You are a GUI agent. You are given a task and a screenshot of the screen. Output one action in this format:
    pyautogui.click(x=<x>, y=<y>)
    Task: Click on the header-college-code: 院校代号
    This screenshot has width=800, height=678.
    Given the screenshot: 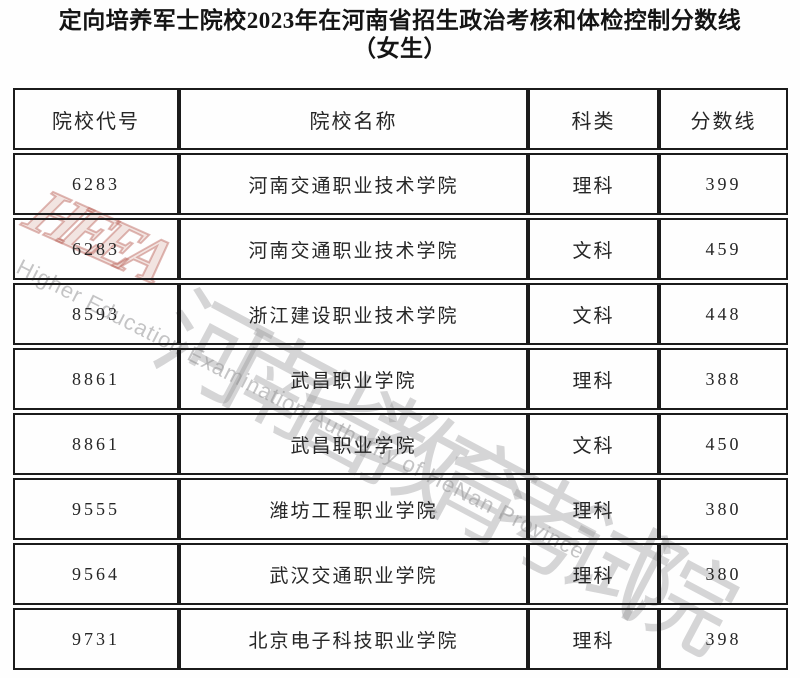 What is the action you would take?
    pyautogui.click(x=96, y=119)
    